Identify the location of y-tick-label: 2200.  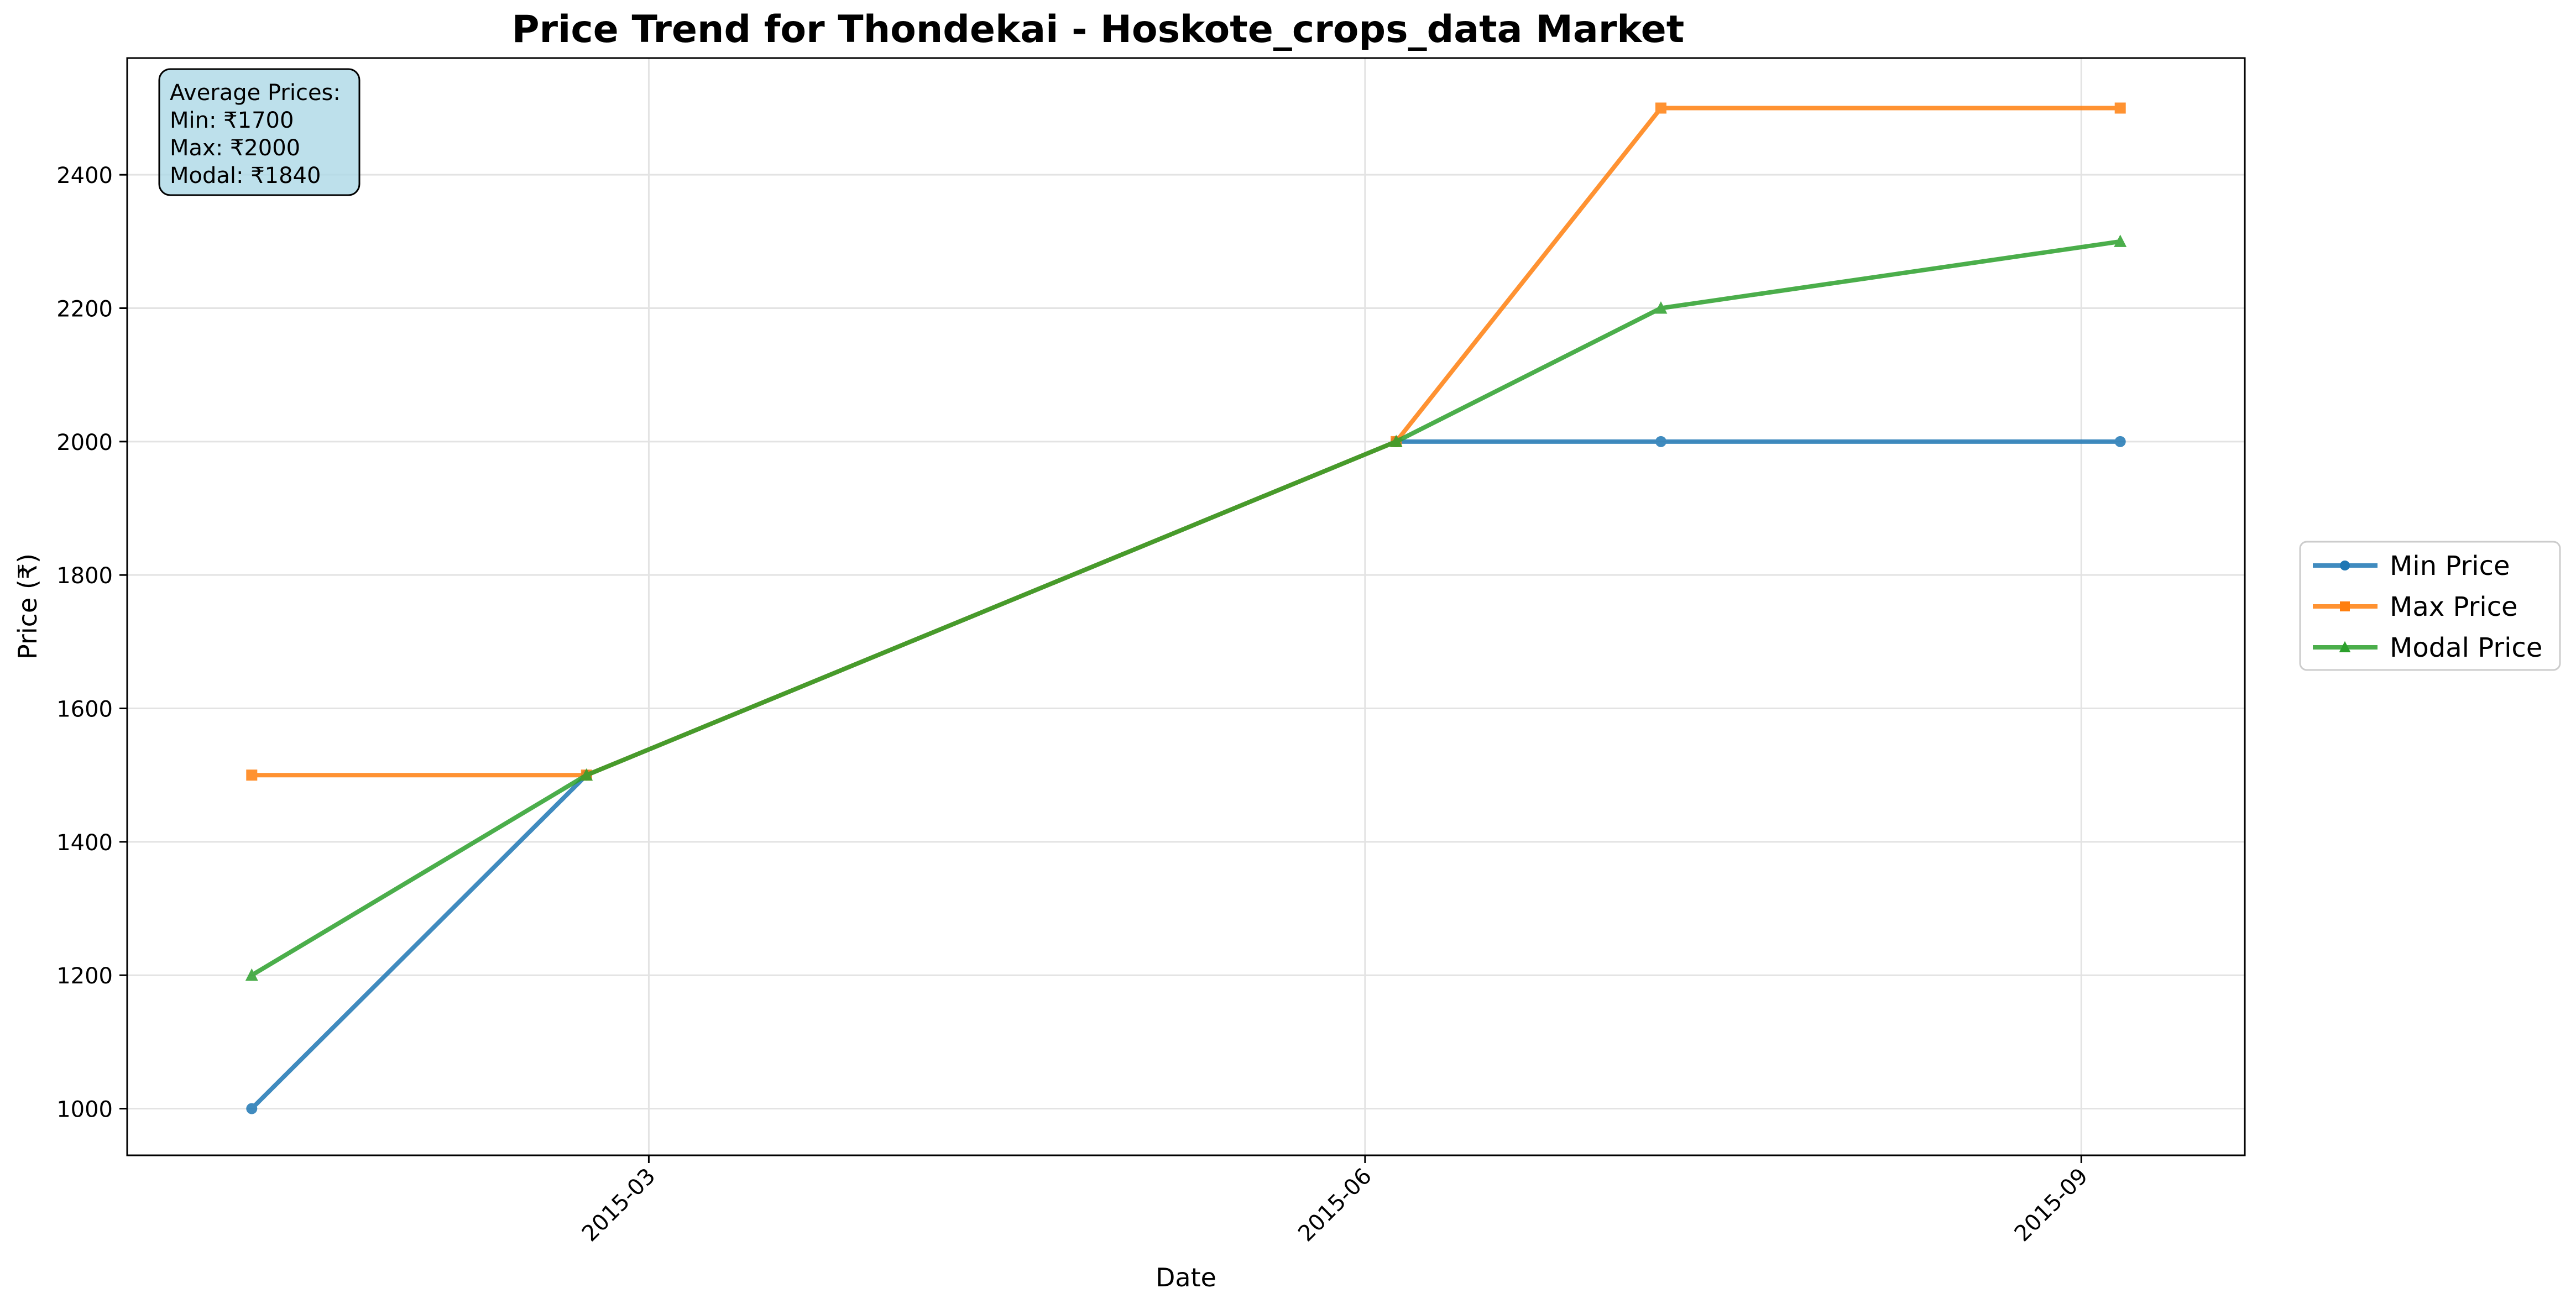
(84, 310).